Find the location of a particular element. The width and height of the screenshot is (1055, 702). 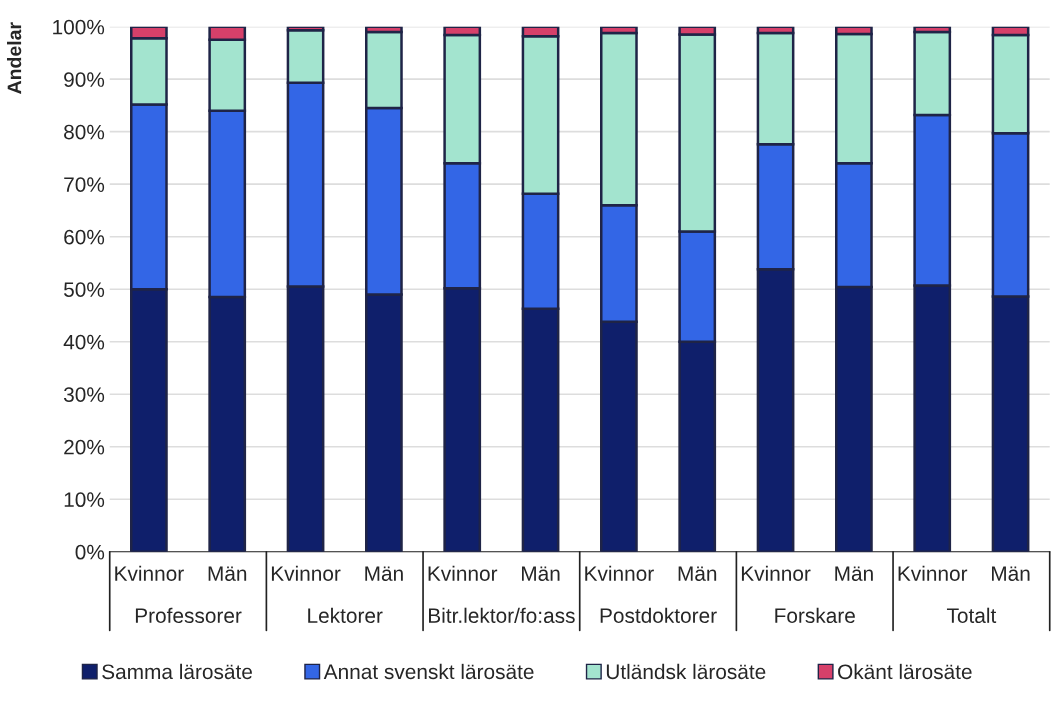

y-tick-label: 0% is located at coordinates (90, 552).